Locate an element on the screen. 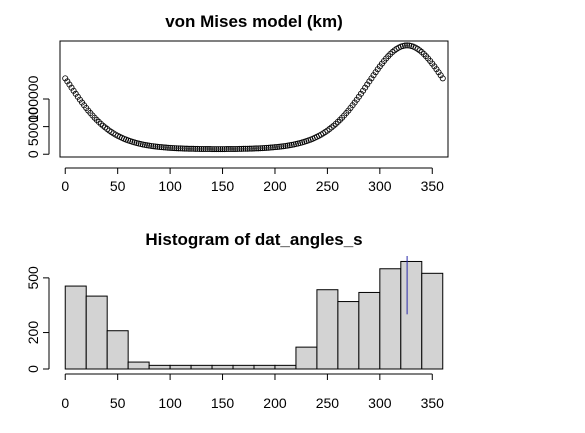 The width and height of the screenshot is (585, 433). x-tick-label: 200 is located at coordinates (275, 403).